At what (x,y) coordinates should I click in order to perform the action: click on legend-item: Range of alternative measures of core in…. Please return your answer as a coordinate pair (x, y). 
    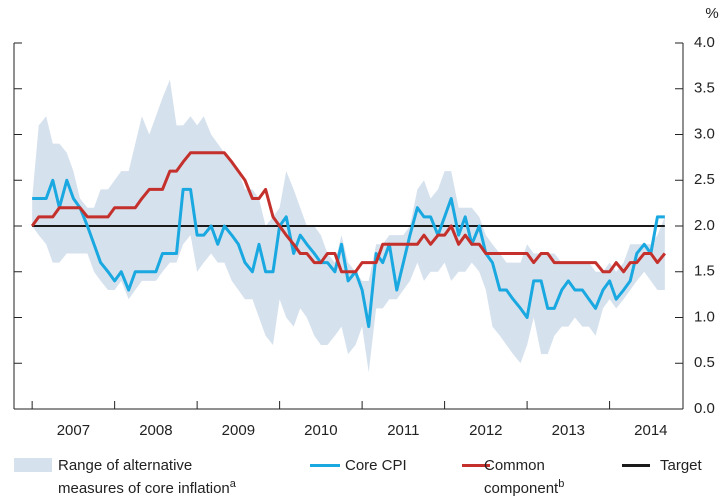
    Looking at the image, I should click on (158, 477).